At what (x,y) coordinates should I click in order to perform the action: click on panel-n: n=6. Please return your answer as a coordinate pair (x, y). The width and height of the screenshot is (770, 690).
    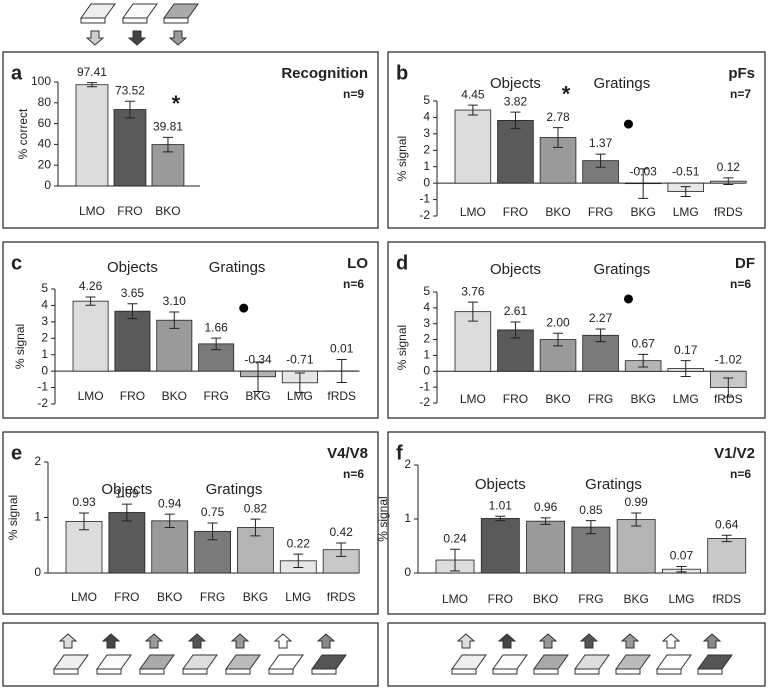
    Looking at the image, I should click on (353, 284).